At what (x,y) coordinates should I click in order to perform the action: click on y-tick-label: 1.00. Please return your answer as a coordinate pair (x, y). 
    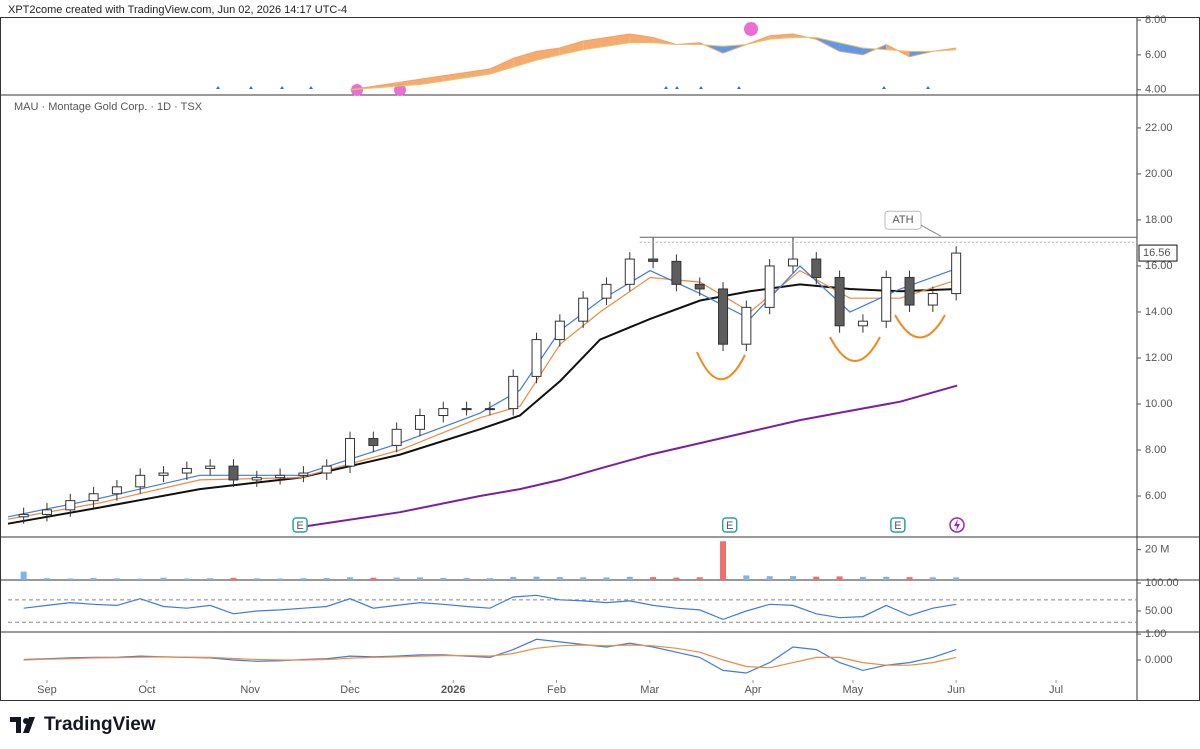
    Looking at the image, I should click on (1155, 634).